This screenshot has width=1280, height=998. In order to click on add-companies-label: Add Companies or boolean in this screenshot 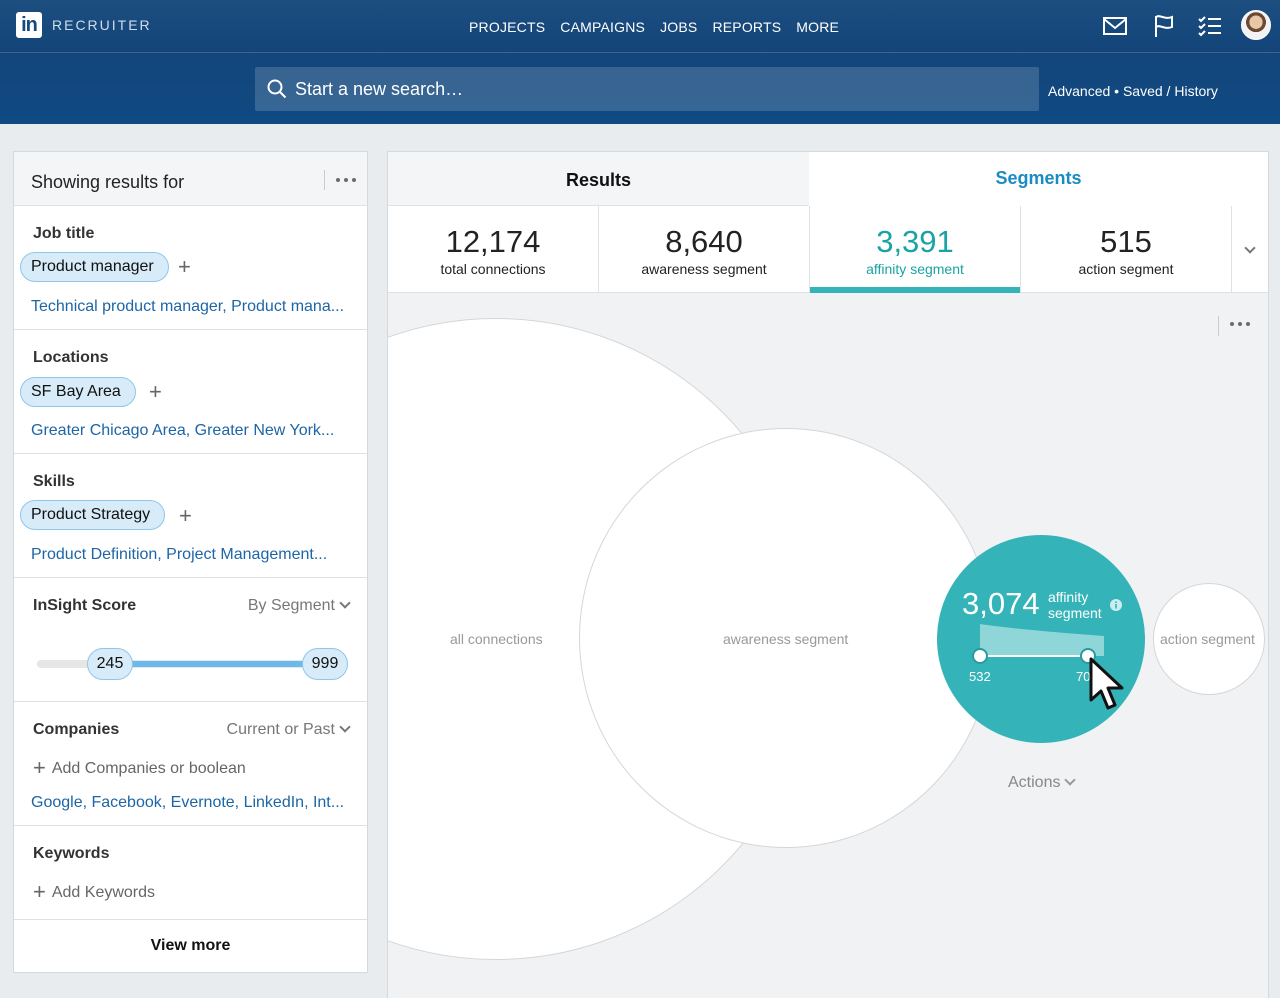, I will do `click(148, 768)`.